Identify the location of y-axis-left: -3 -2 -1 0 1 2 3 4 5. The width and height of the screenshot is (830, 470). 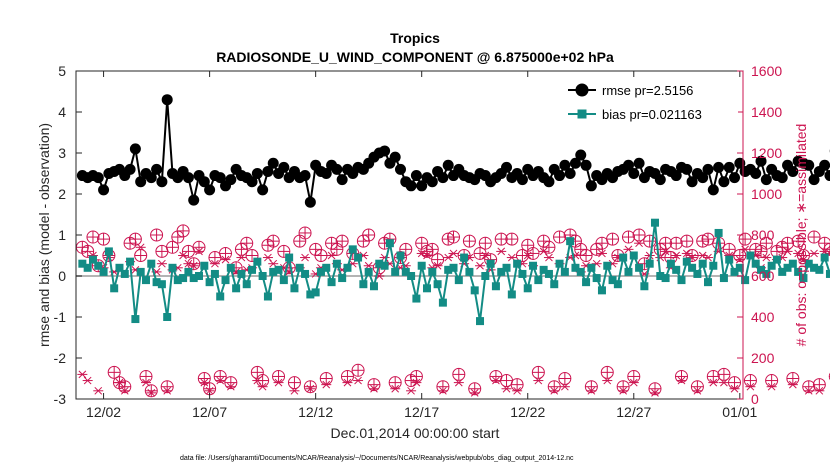
(68, 235).